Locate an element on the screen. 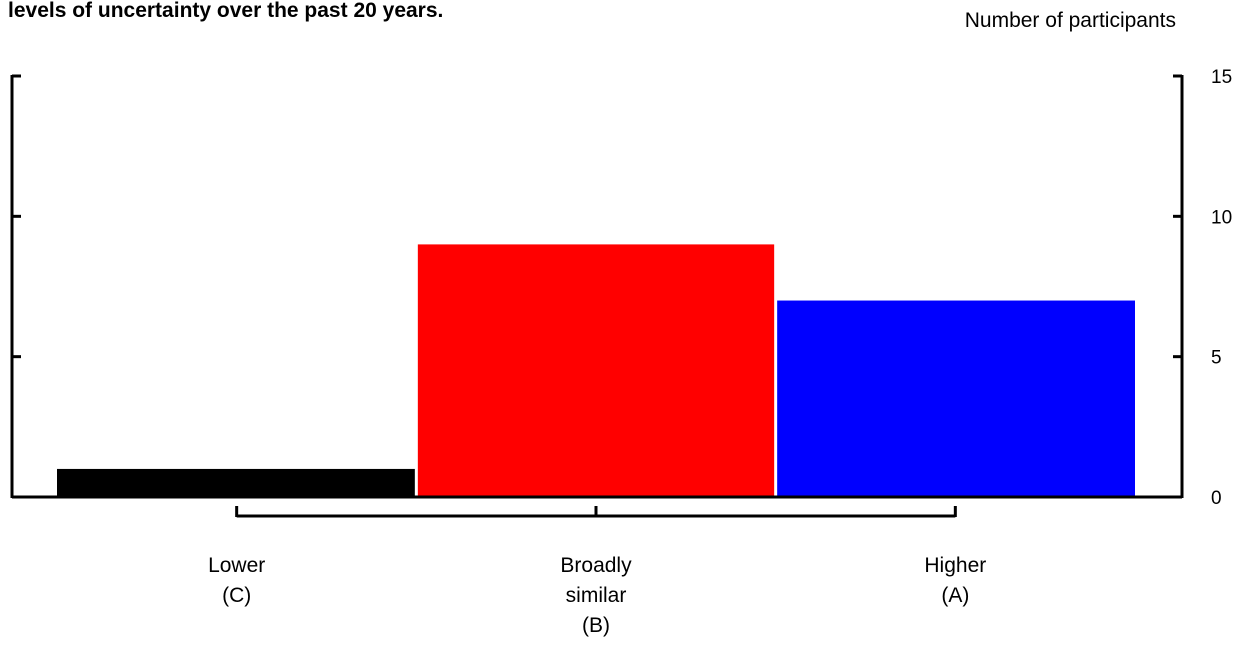 This screenshot has width=1247, height=645. x-tick-label-2: Higher (A) is located at coordinates (955, 580).